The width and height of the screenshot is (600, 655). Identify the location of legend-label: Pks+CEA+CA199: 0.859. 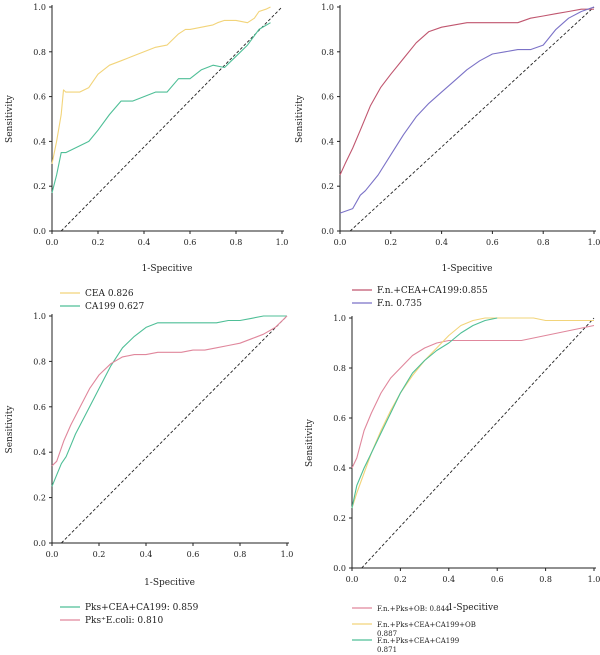
(142, 608).